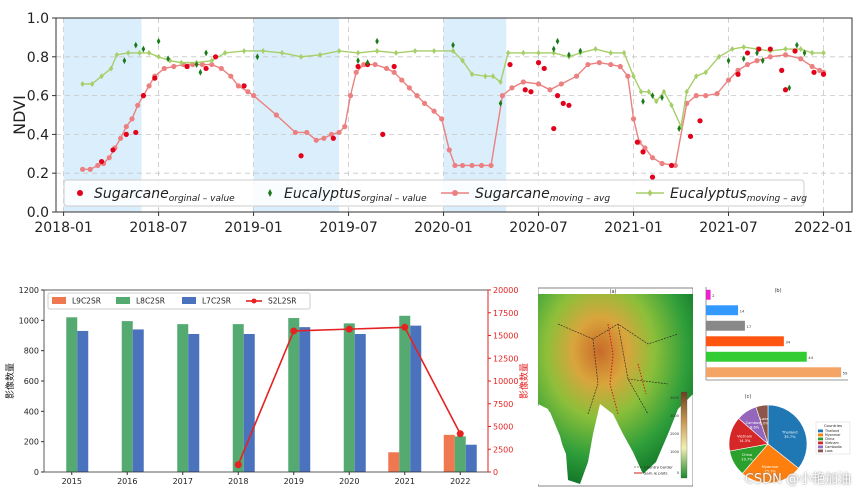 This screenshot has width=857, height=495. I want to click on left-tick-label: 200, so click(31, 442).